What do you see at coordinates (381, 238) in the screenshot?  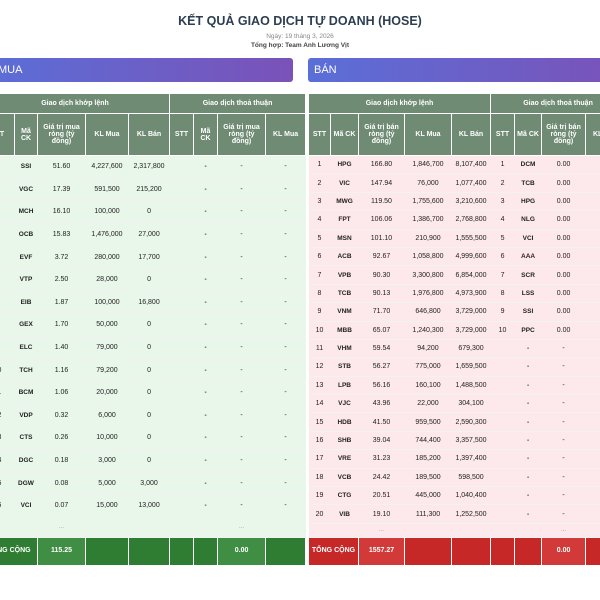 I see `cell: 101.10` at bounding box center [381, 238].